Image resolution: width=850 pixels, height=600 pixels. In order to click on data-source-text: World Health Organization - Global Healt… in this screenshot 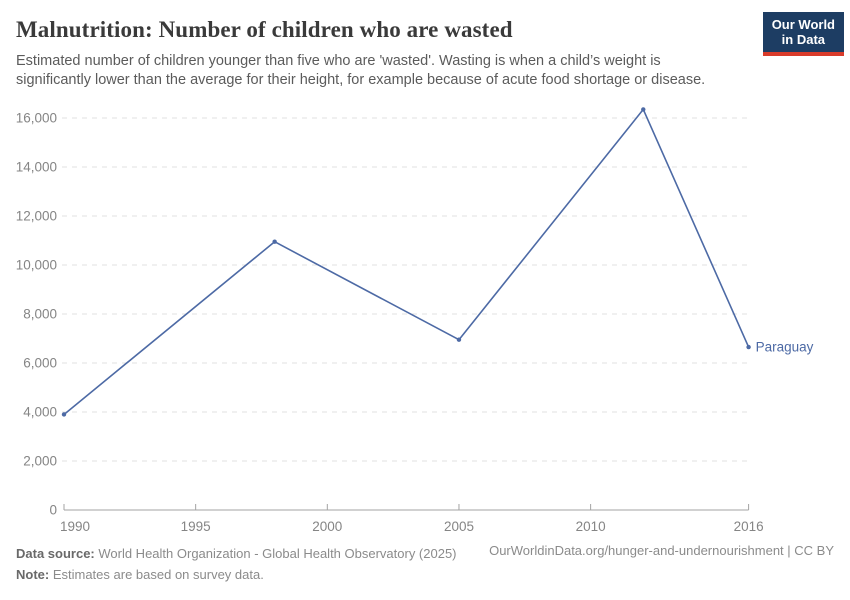, I will do `click(275, 553)`.